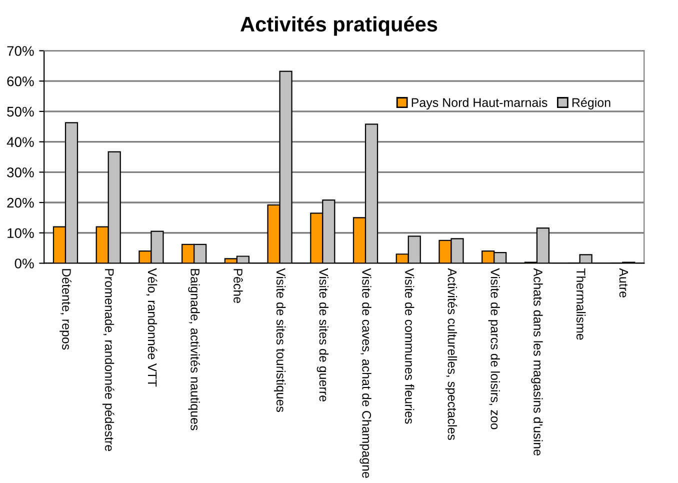 This screenshot has width=678, height=483. Describe the element at coordinates (24, 263) in the screenshot. I see `y-tick-label: 0%` at that location.